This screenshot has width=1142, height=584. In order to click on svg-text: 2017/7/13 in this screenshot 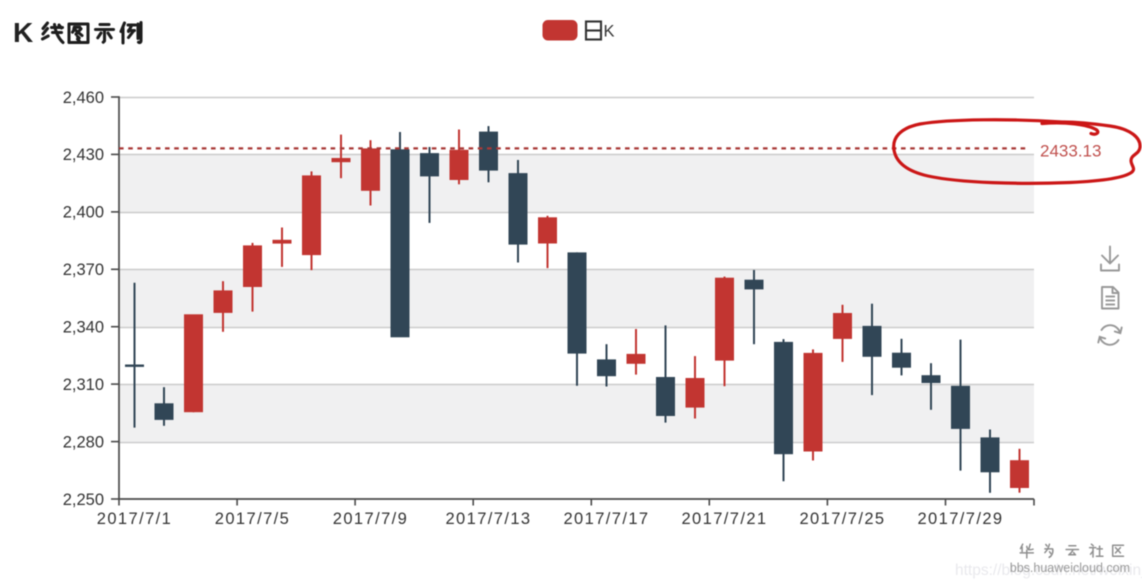, I will do `click(488, 519)`.